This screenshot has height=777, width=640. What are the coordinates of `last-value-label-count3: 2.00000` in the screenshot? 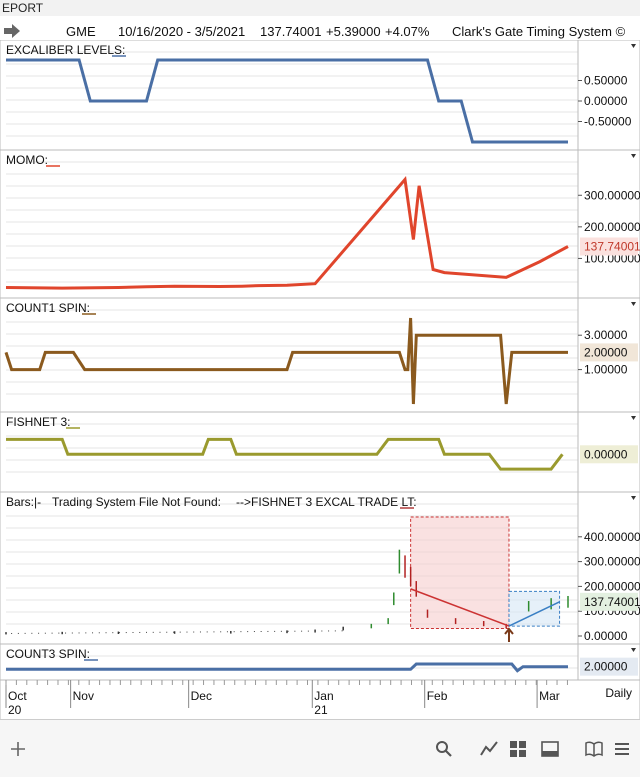 It's located at (606, 667).